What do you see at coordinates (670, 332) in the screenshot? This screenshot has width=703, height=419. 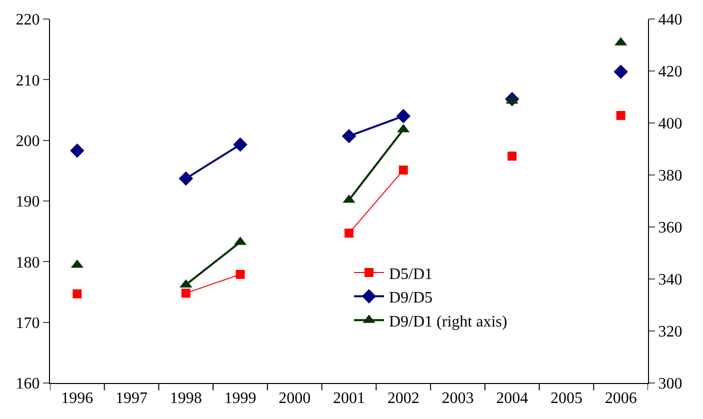 I see `y2-tick-label: 320` at bounding box center [670, 332].